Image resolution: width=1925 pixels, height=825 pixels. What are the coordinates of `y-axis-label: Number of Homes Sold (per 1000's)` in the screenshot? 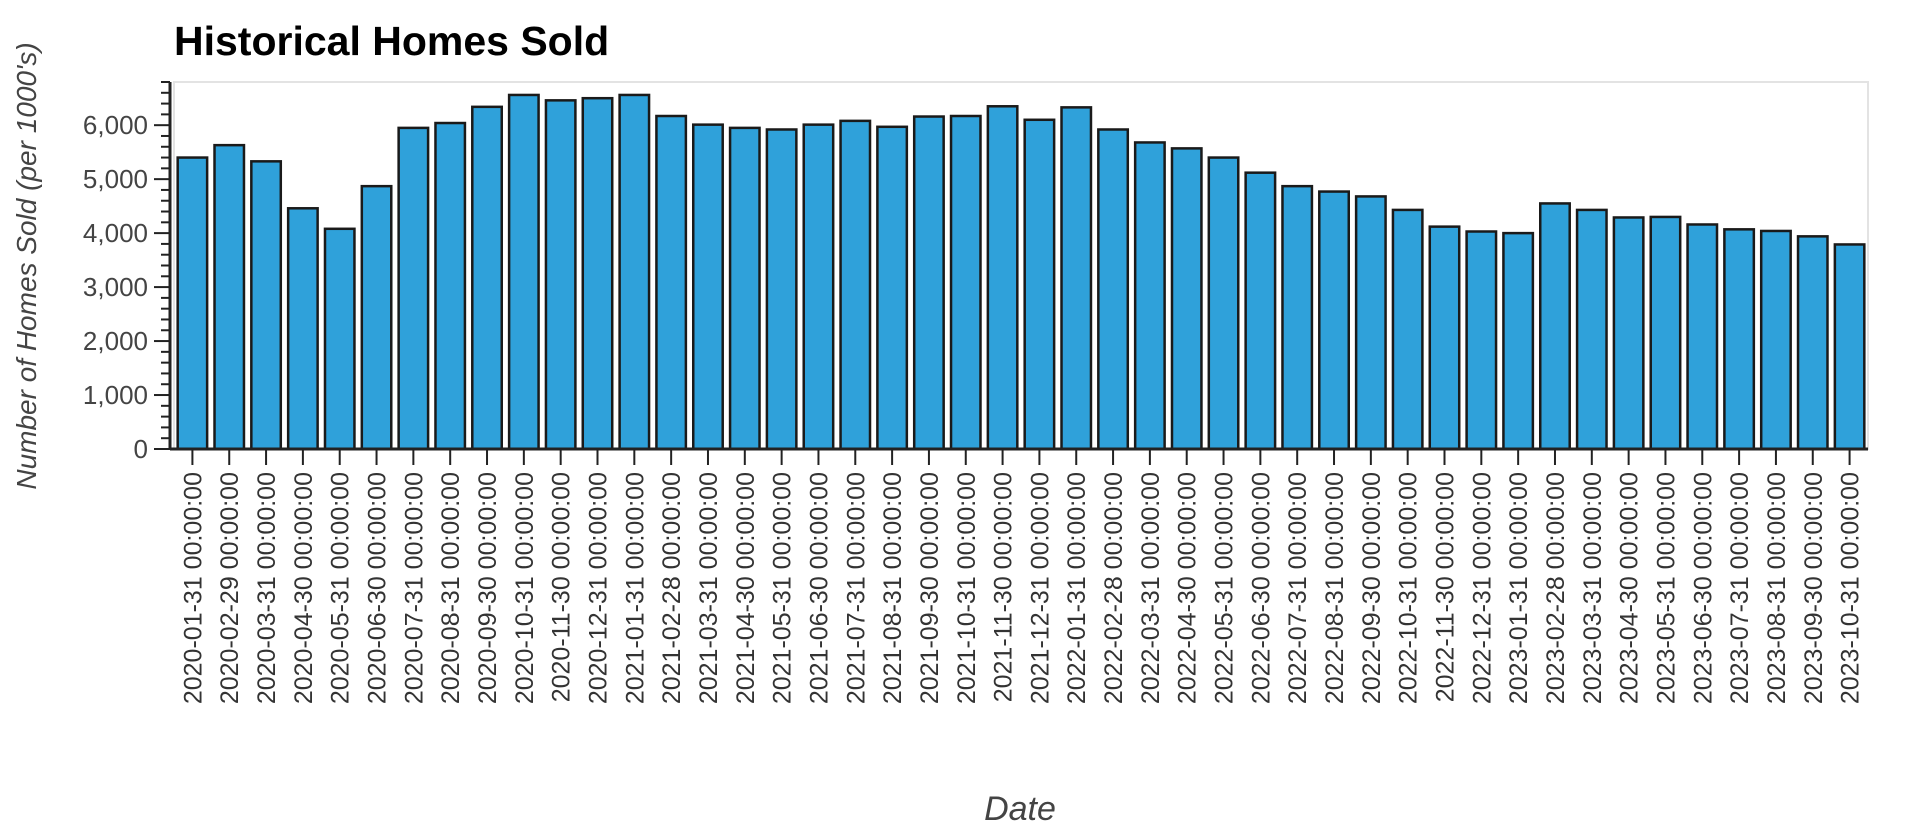 It's located at (26, 265).